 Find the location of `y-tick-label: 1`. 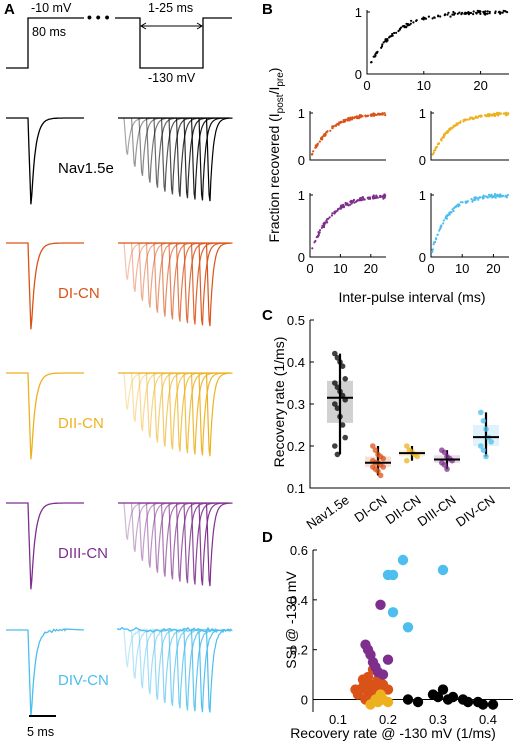

y-tick-label: 1 is located at coordinates (422, 195).